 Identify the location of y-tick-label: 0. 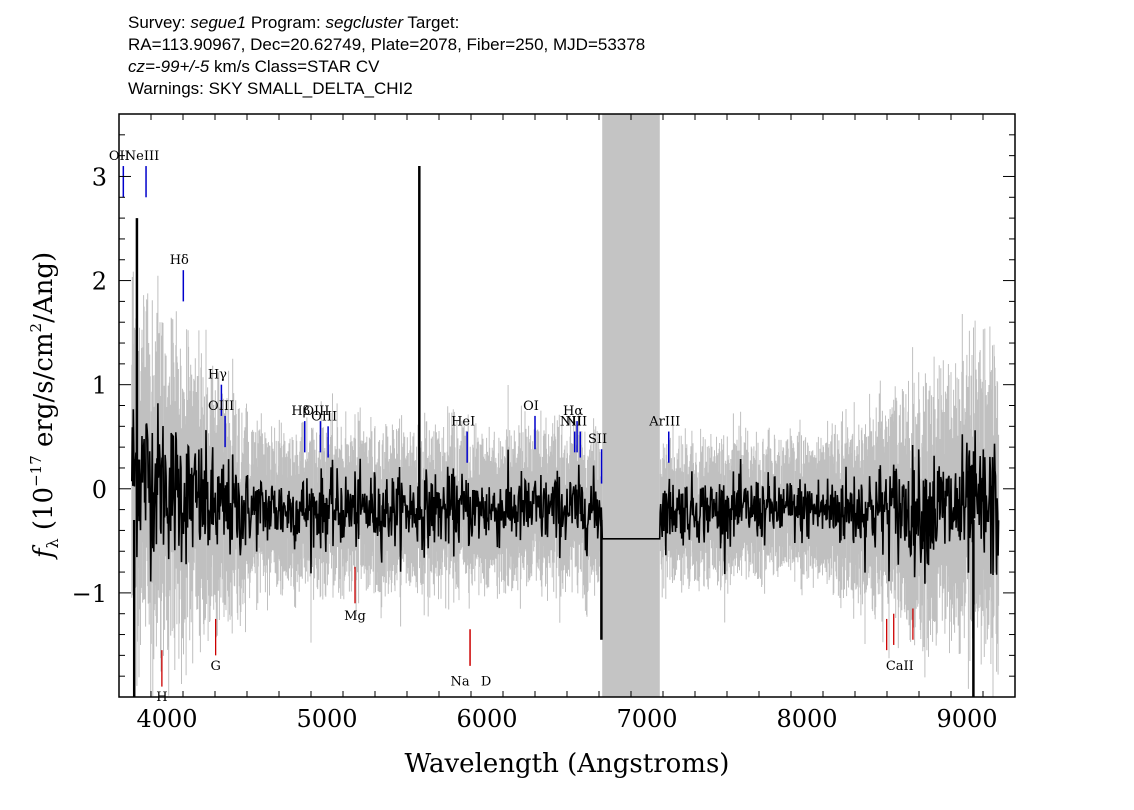
(99, 490).